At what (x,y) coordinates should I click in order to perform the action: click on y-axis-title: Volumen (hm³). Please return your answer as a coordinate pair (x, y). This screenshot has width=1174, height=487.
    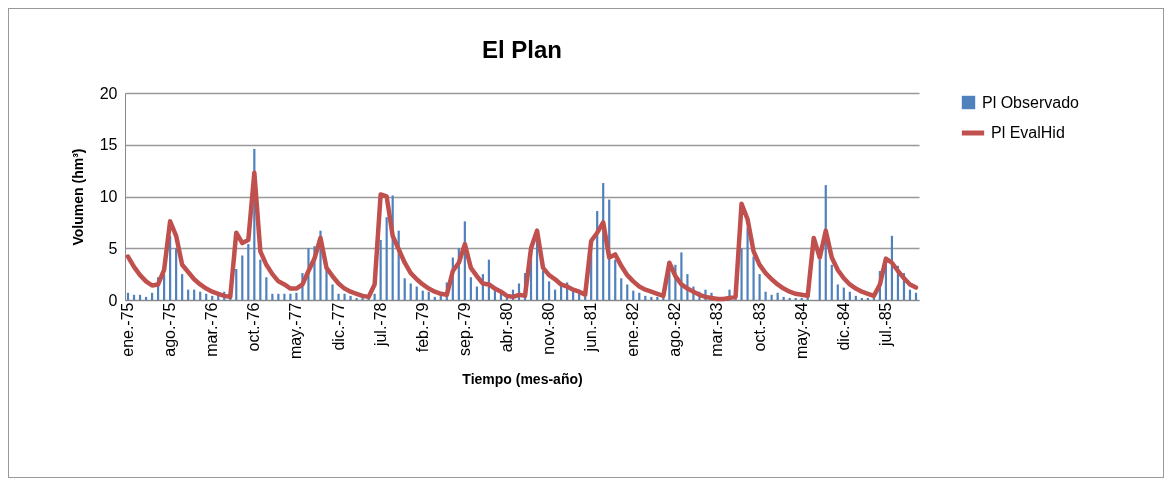
    Looking at the image, I should click on (77, 197).